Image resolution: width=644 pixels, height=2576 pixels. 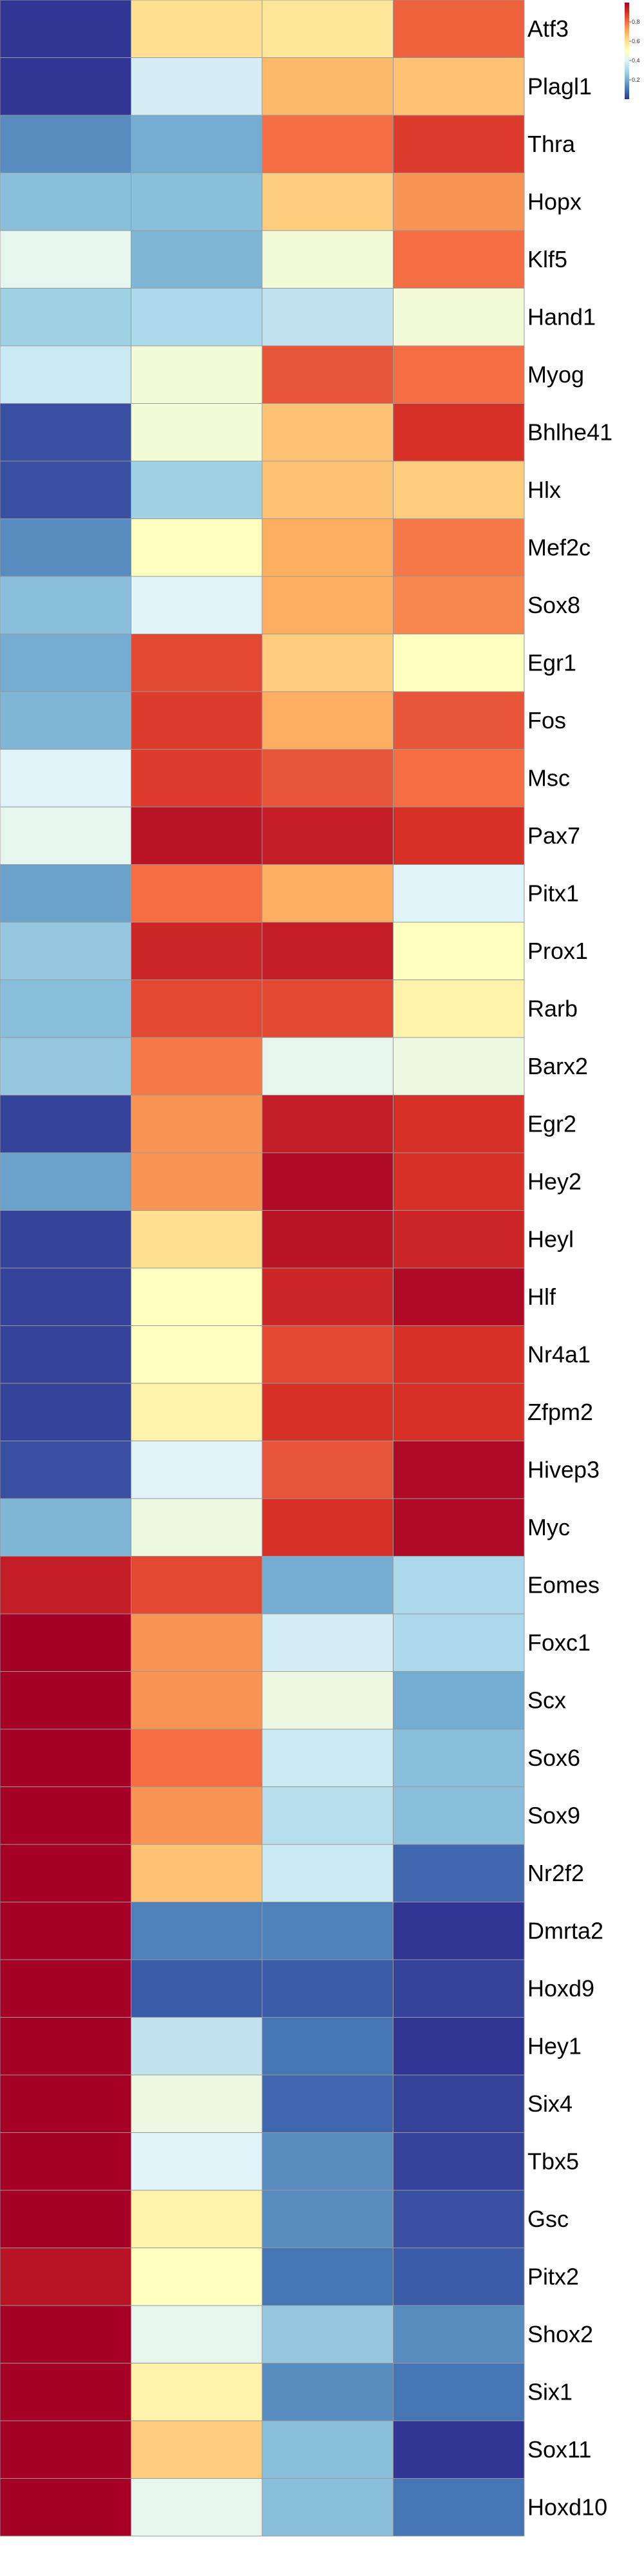 What do you see at coordinates (197, 2450) in the screenshot?
I see `heatmap-cell-sox11-col2` at bounding box center [197, 2450].